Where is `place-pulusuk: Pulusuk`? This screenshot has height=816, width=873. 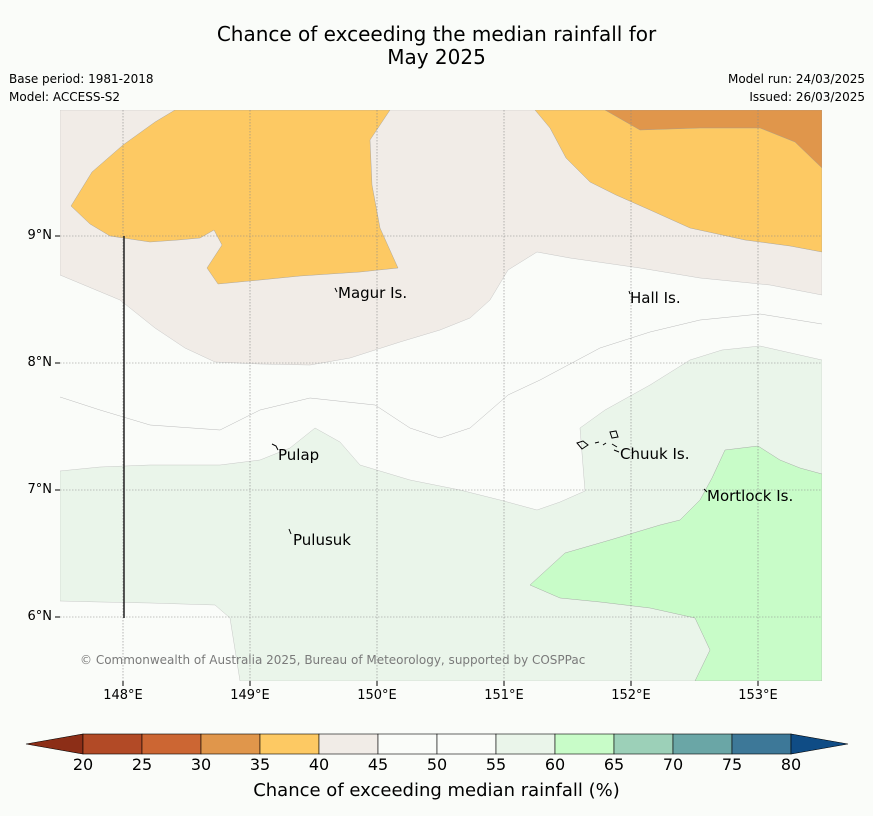 place-pulusuk: Pulusuk is located at coordinates (322, 540).